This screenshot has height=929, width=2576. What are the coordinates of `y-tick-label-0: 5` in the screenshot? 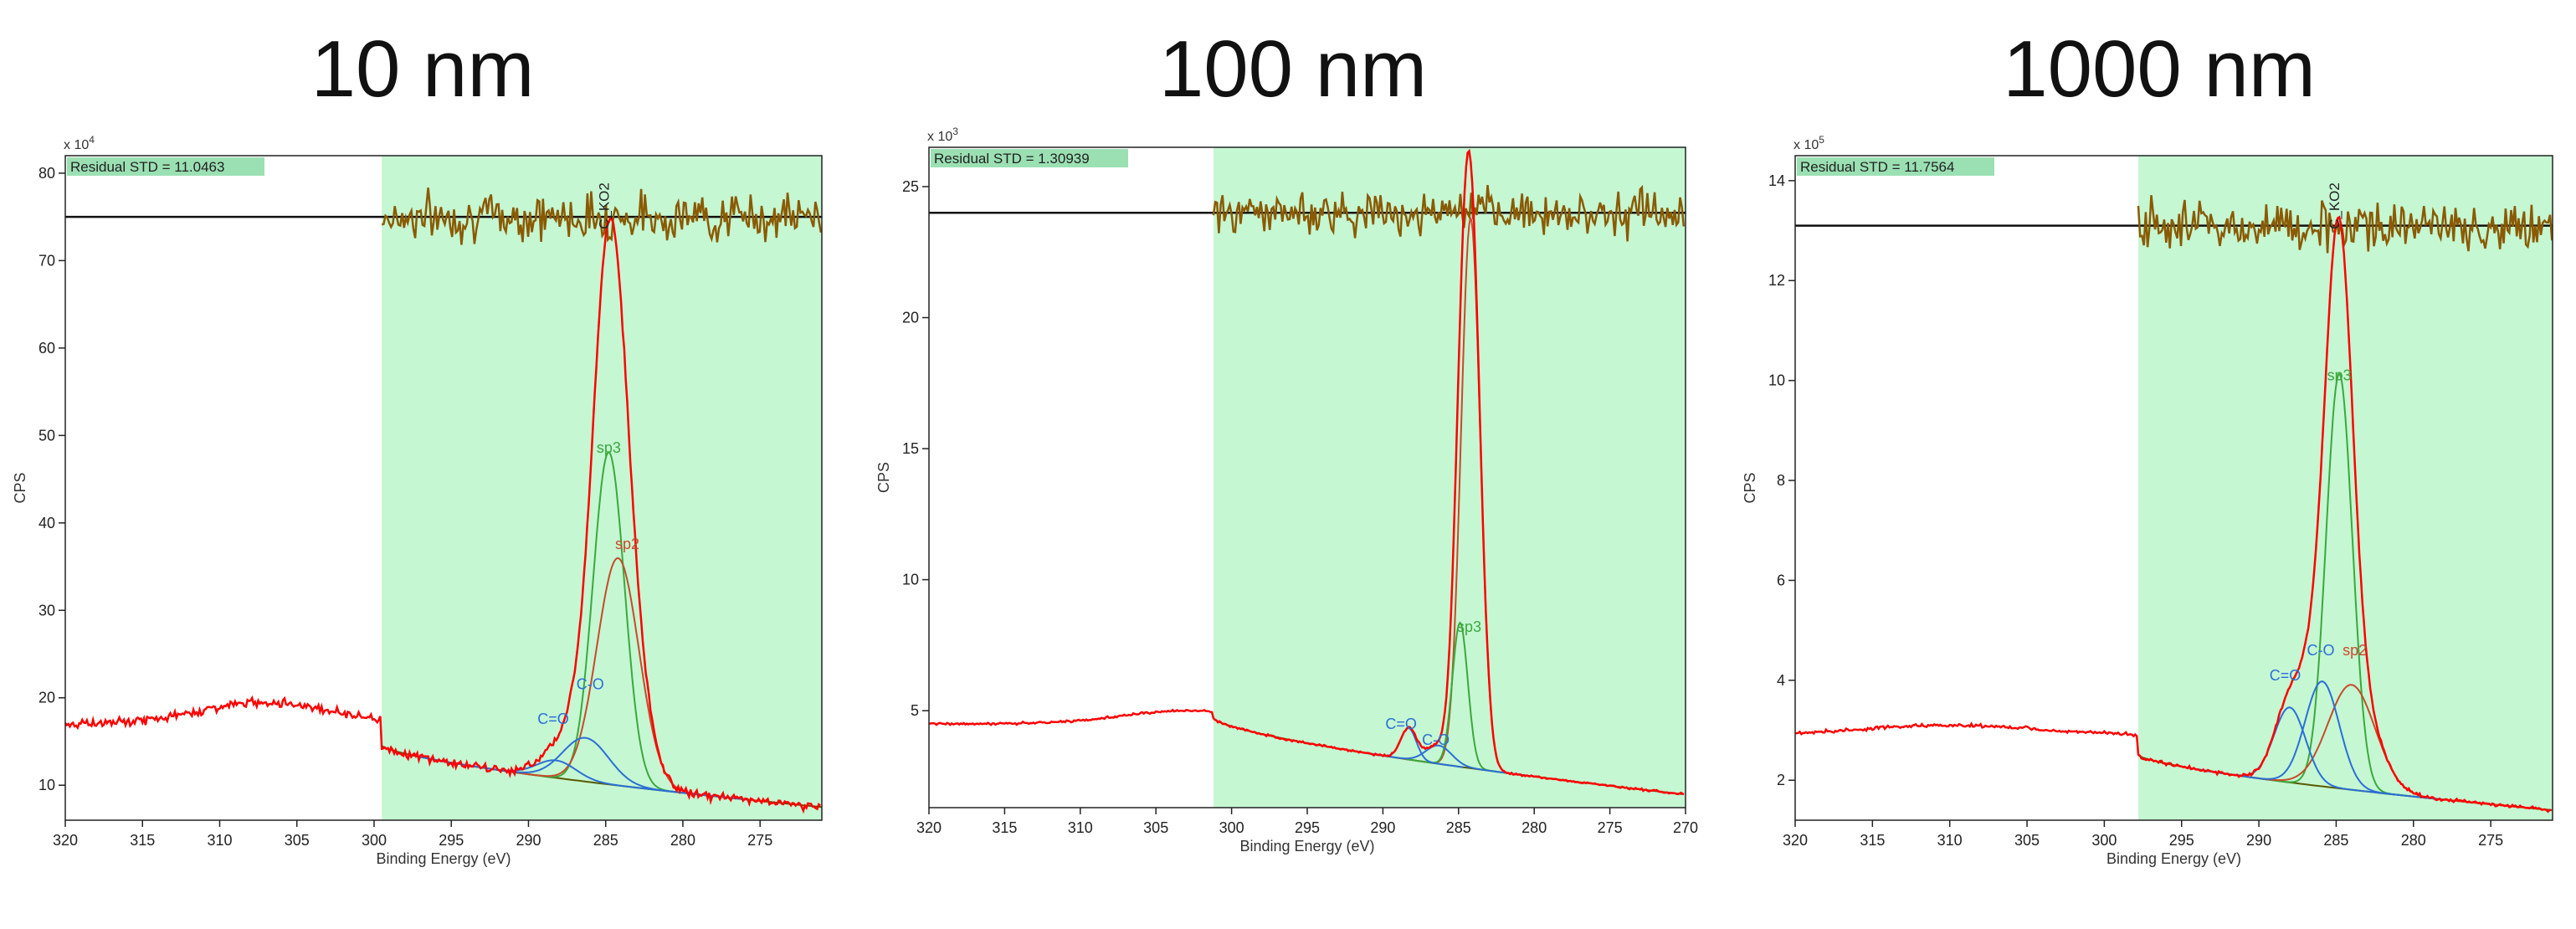 It's located at (915, 710).